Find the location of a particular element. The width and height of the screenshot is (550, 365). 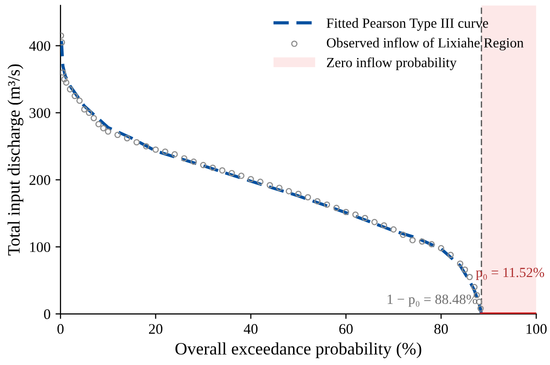

y-tick-label: 300 is located at coordinates (40, 113).